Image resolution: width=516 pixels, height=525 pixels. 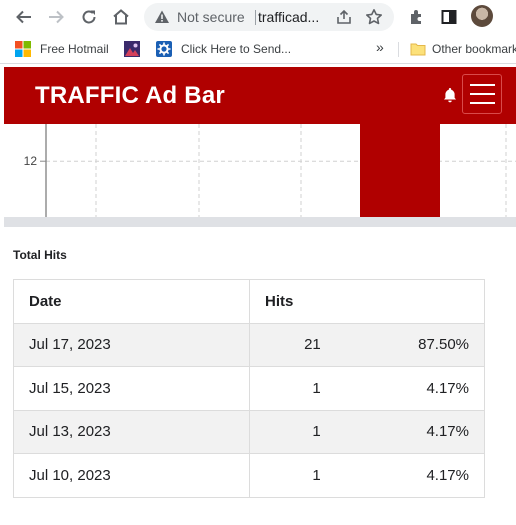 What do you see at coordinates (260, 222) in the screenshot?
I see `chart-bottom-edge` at bounding box center [260, 222].